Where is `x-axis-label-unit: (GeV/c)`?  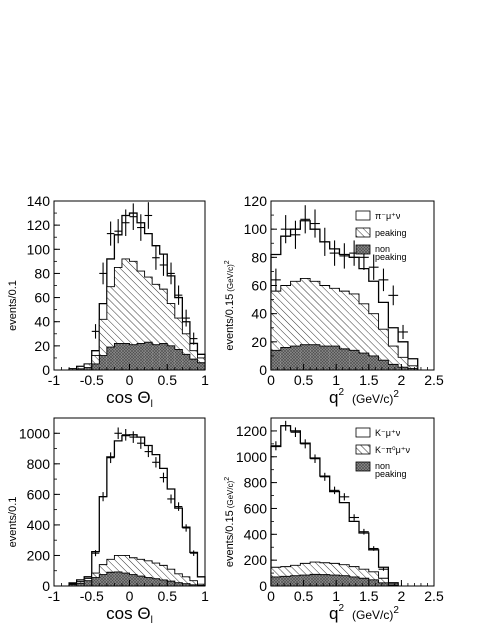
x-axis-label-unit: (GeV/c) is located at coordinates (372, 399).